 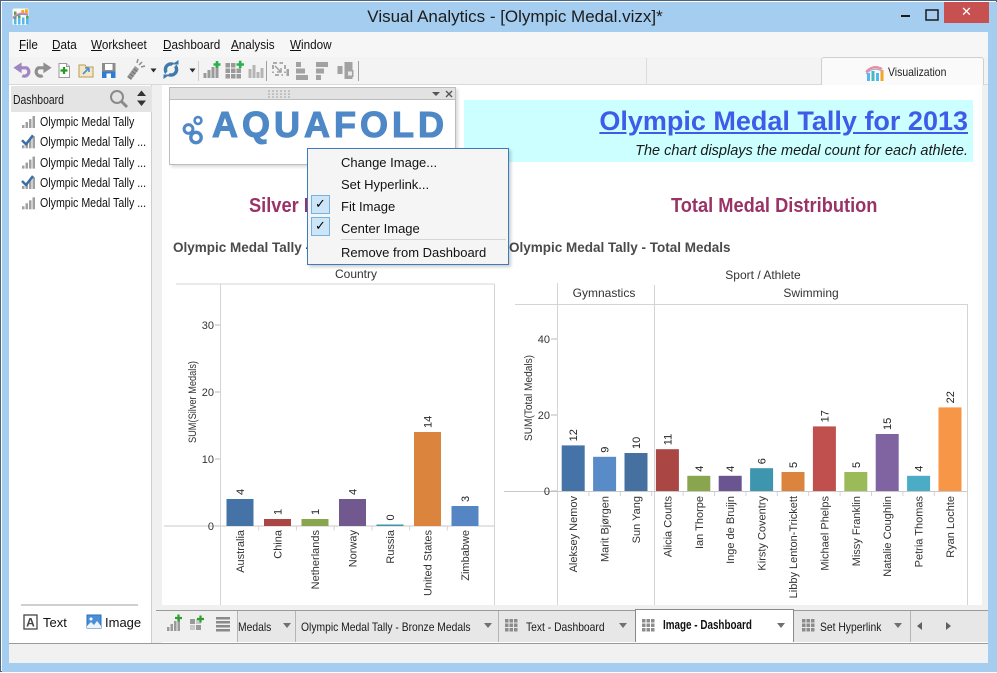 What do you see at coordinates (193, 402) in the screenshot?
I see `svg-text: SUM(Silver Medals)` at bounding box center [193, 402].